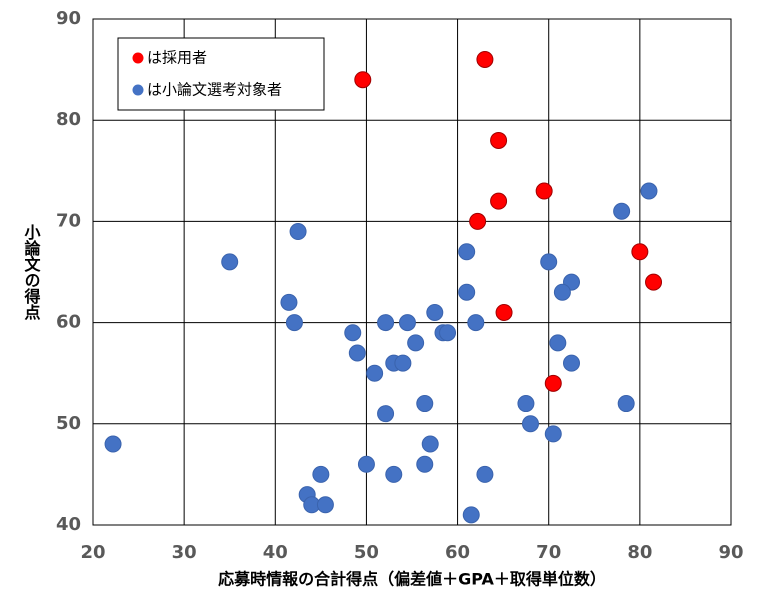 This screenshot has height=605, width=763. What do you see at coordinates (92, 552) in the screenshot?
I see `x-tick-label: 20` at bounding box center [92, 552].